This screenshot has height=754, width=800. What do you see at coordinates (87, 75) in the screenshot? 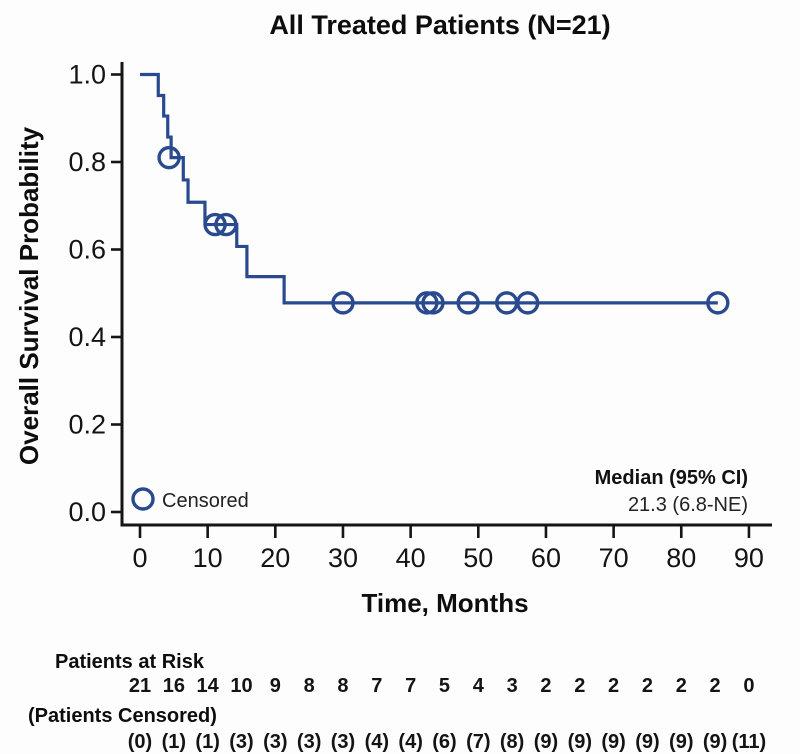
I see `y-tick-label: 1.0` at bounding box center [87, 75].